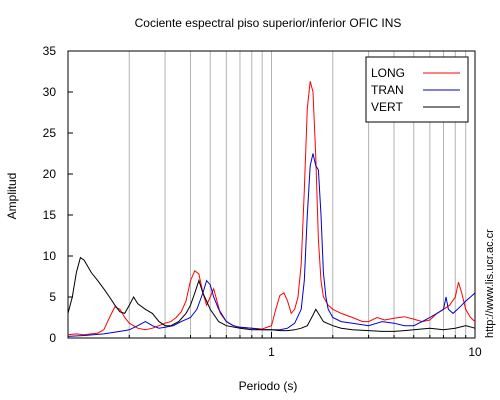  I want to click on x-tick-label: 1, so click(271, 352).